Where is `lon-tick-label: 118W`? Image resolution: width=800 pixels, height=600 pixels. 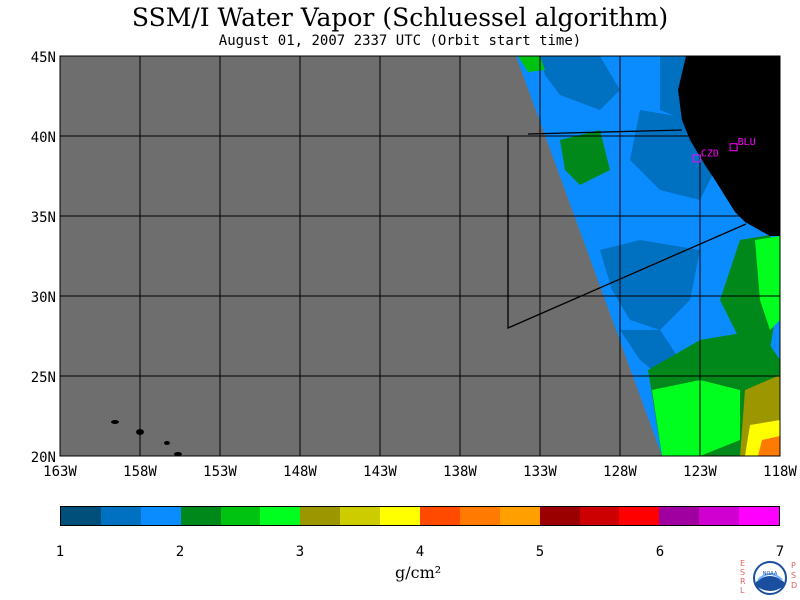
lon-tick-label: 118W is located at coordinates (780, 472).